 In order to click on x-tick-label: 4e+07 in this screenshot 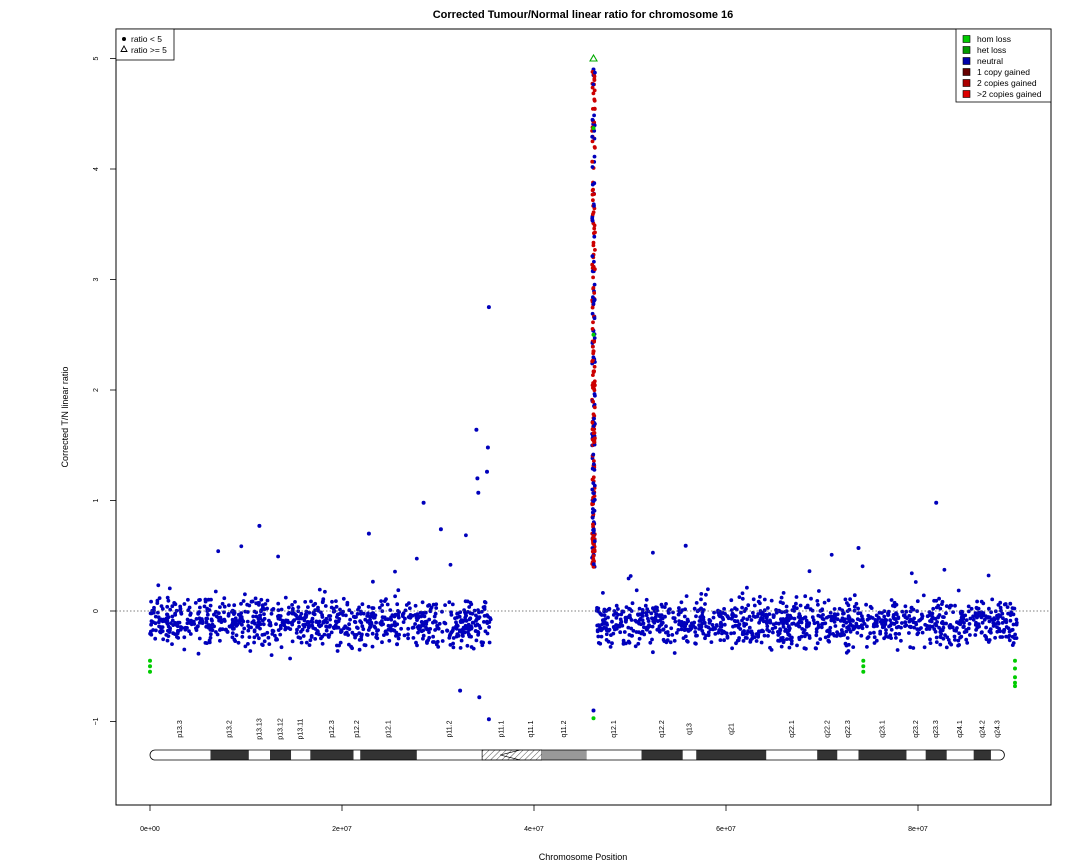, I will do `click(534, 829)`.